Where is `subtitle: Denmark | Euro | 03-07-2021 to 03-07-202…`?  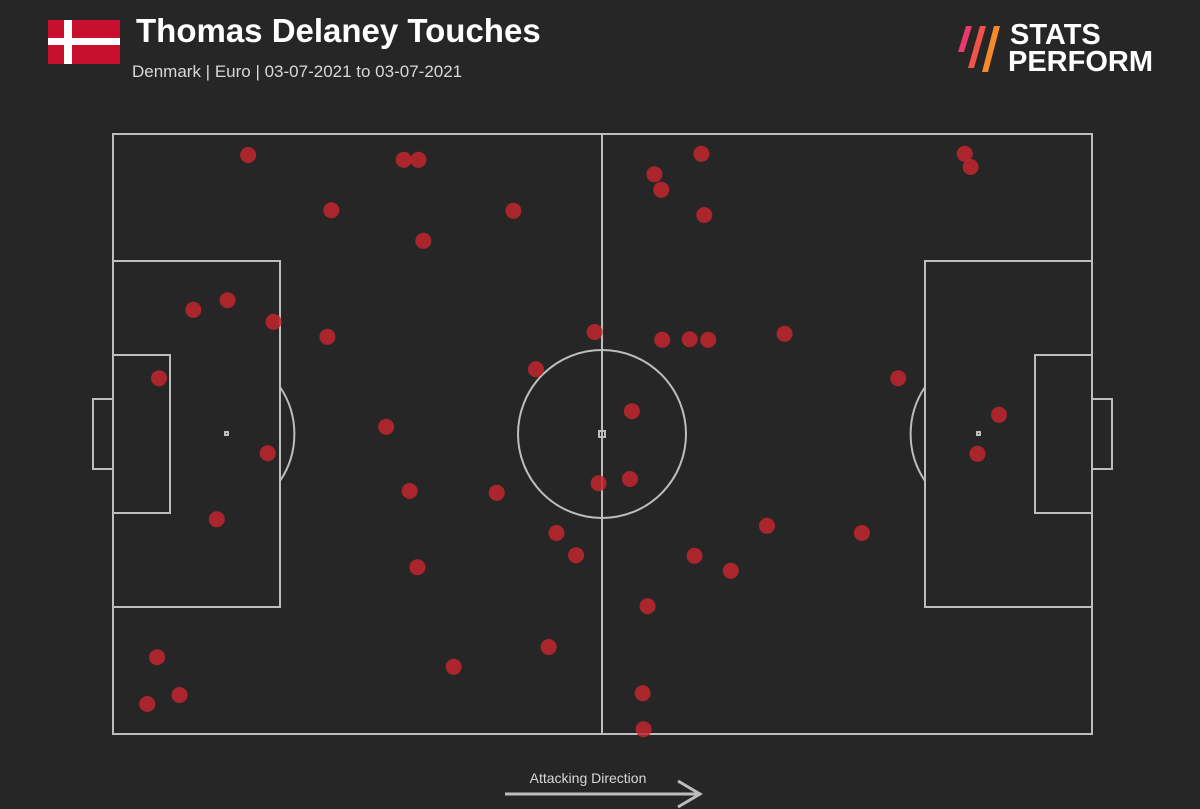 subtitle: Denmark | Euro | 03-07-2021 to 03-07-202… is located at coordinates (297, 71).